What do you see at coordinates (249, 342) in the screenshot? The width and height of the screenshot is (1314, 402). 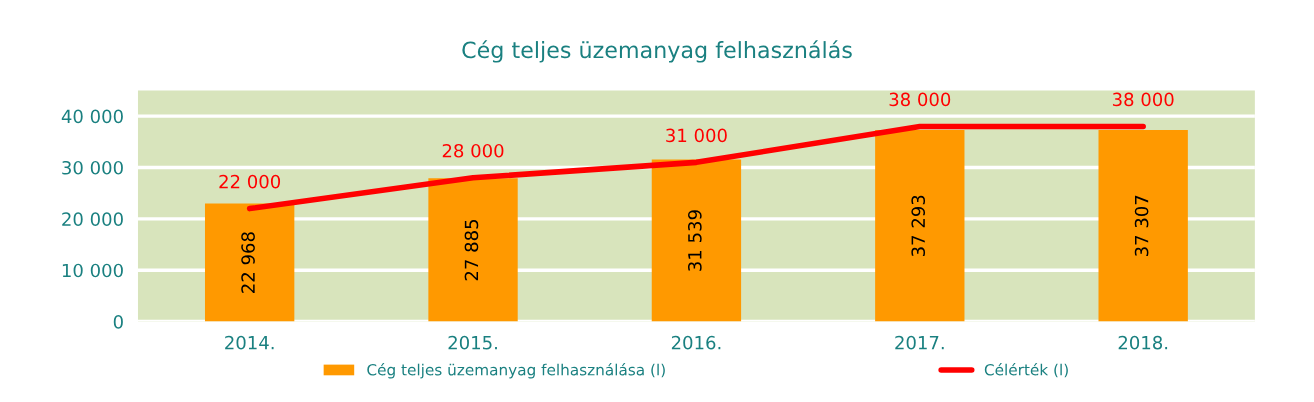 I see `x-tick-label: 2014.` at bounding box center [249, 342].